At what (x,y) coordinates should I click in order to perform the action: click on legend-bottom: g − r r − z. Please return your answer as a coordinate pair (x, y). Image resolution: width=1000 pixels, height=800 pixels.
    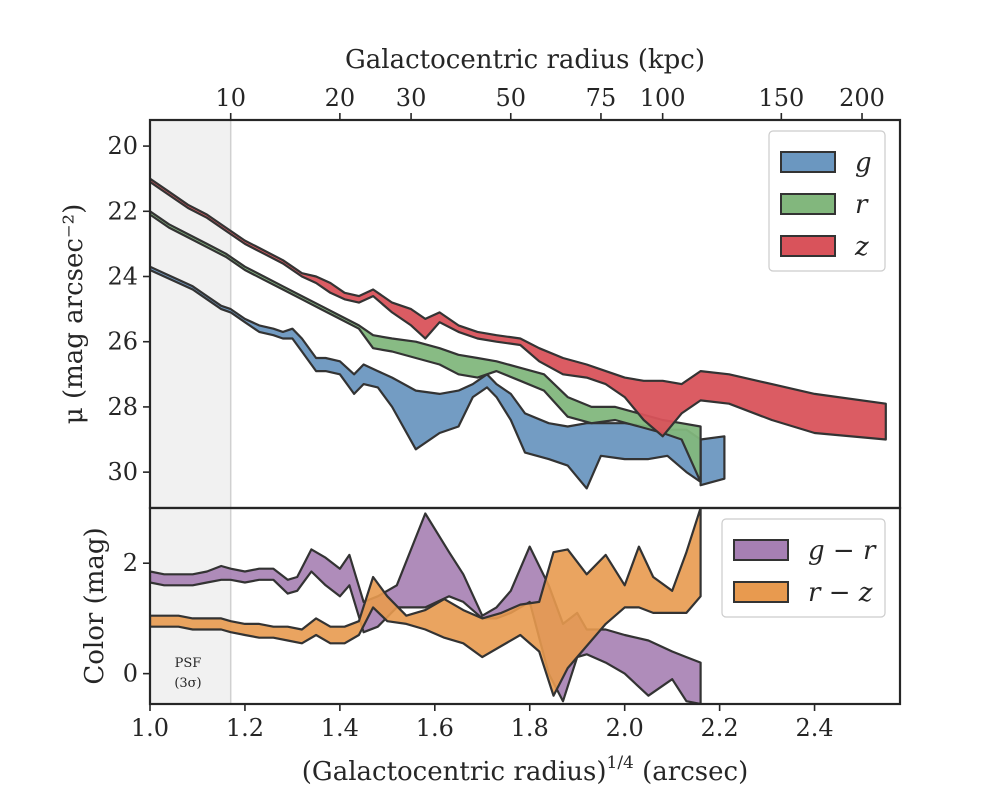
    Looking at the image, I should click on (803, 568).